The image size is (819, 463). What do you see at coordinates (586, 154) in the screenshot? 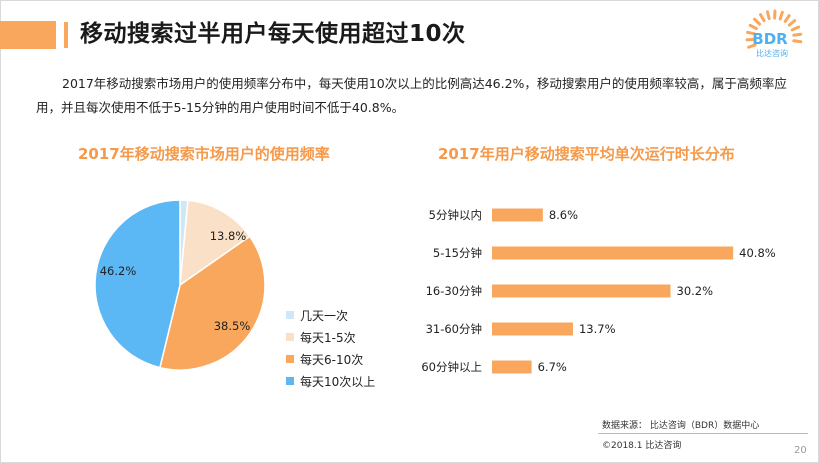
I see `bar-chart-title: 2017年用户移动搜索平均单次运行时长分布` at bounding box center [586, 154].